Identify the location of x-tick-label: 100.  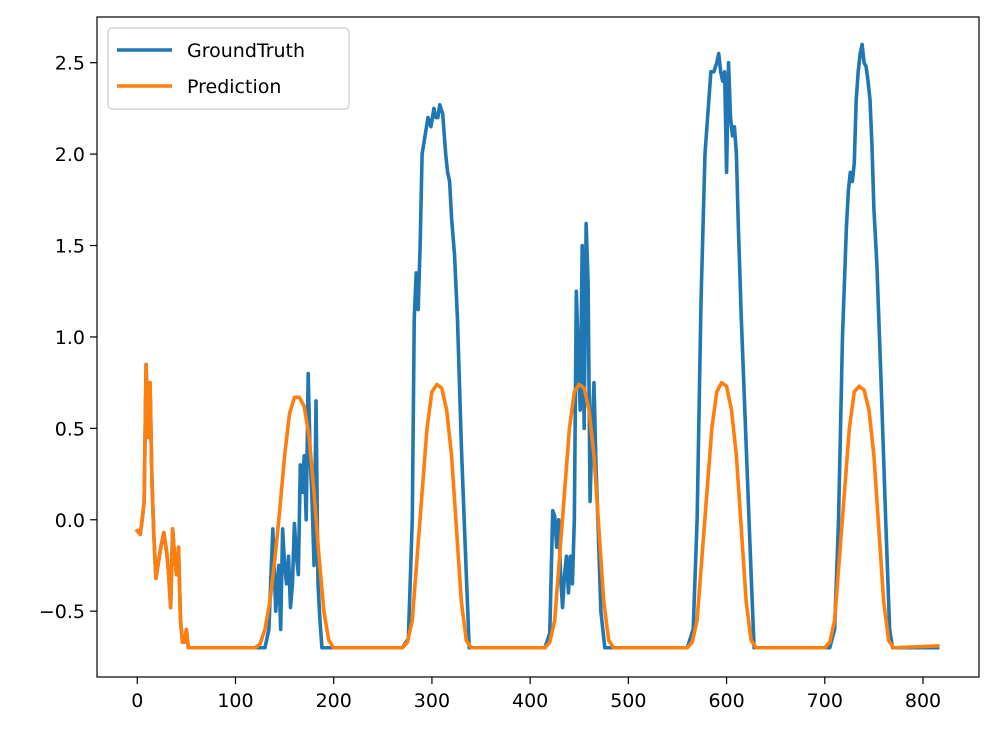
(235, 701).